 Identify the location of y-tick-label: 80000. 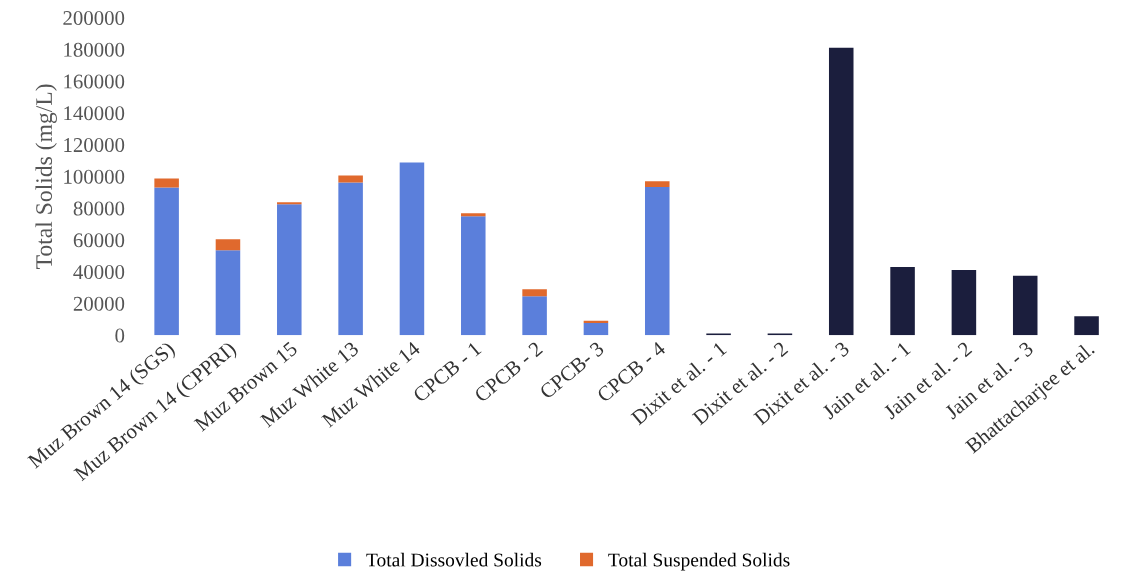
(99, 208).